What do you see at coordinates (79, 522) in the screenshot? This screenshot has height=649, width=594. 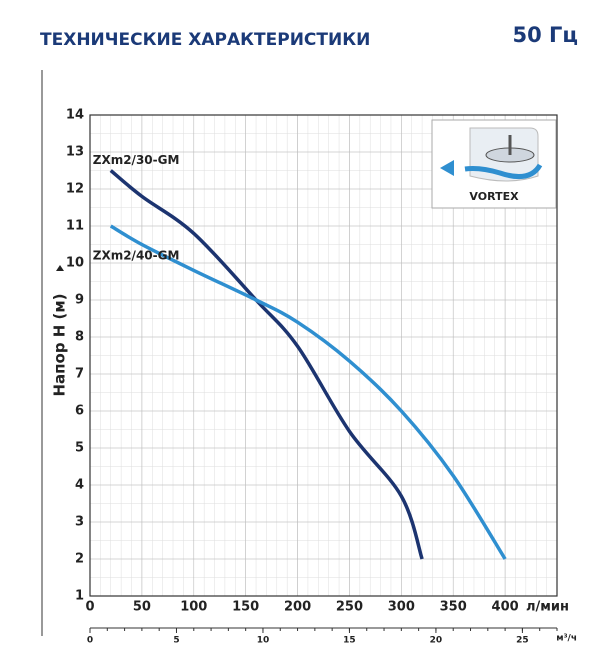 I see `y-tick-label: 3` at bounding box center [79, 522].